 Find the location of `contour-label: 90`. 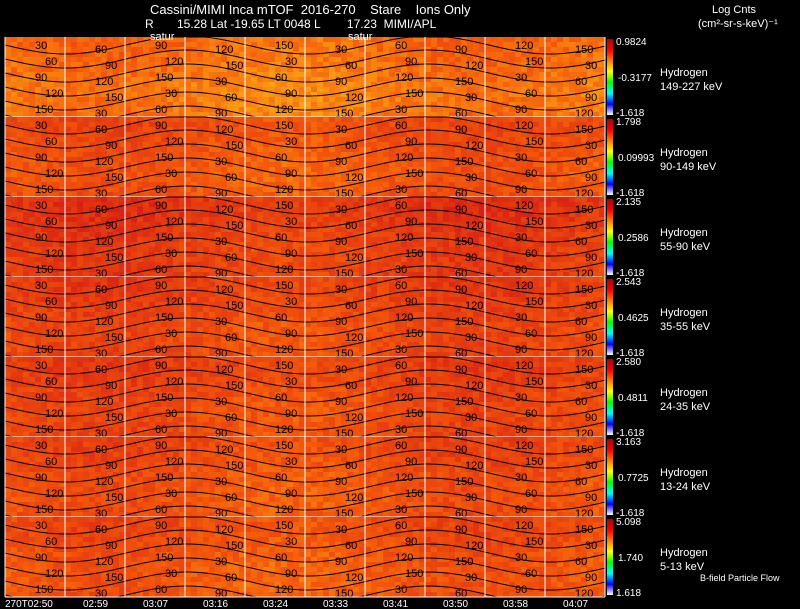

contour-label: 90 is located at coordinates (461, 50).